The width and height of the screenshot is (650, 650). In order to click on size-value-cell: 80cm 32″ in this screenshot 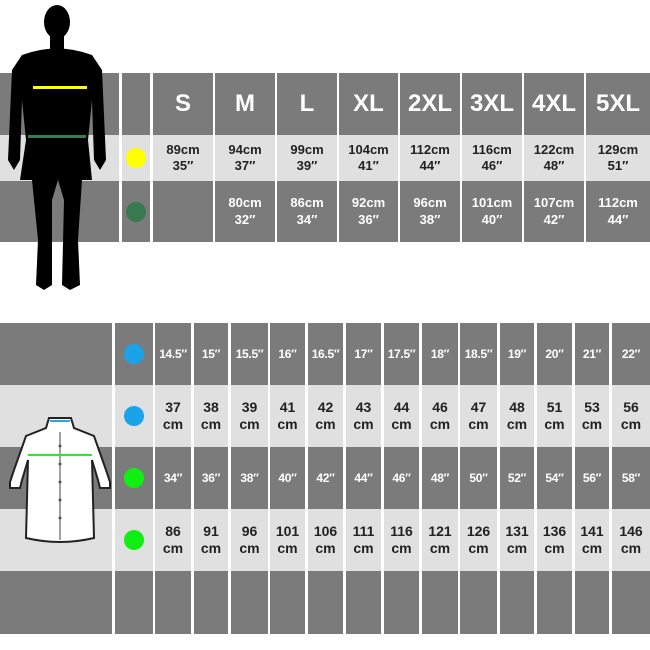, I will do `click(245, 211)`.